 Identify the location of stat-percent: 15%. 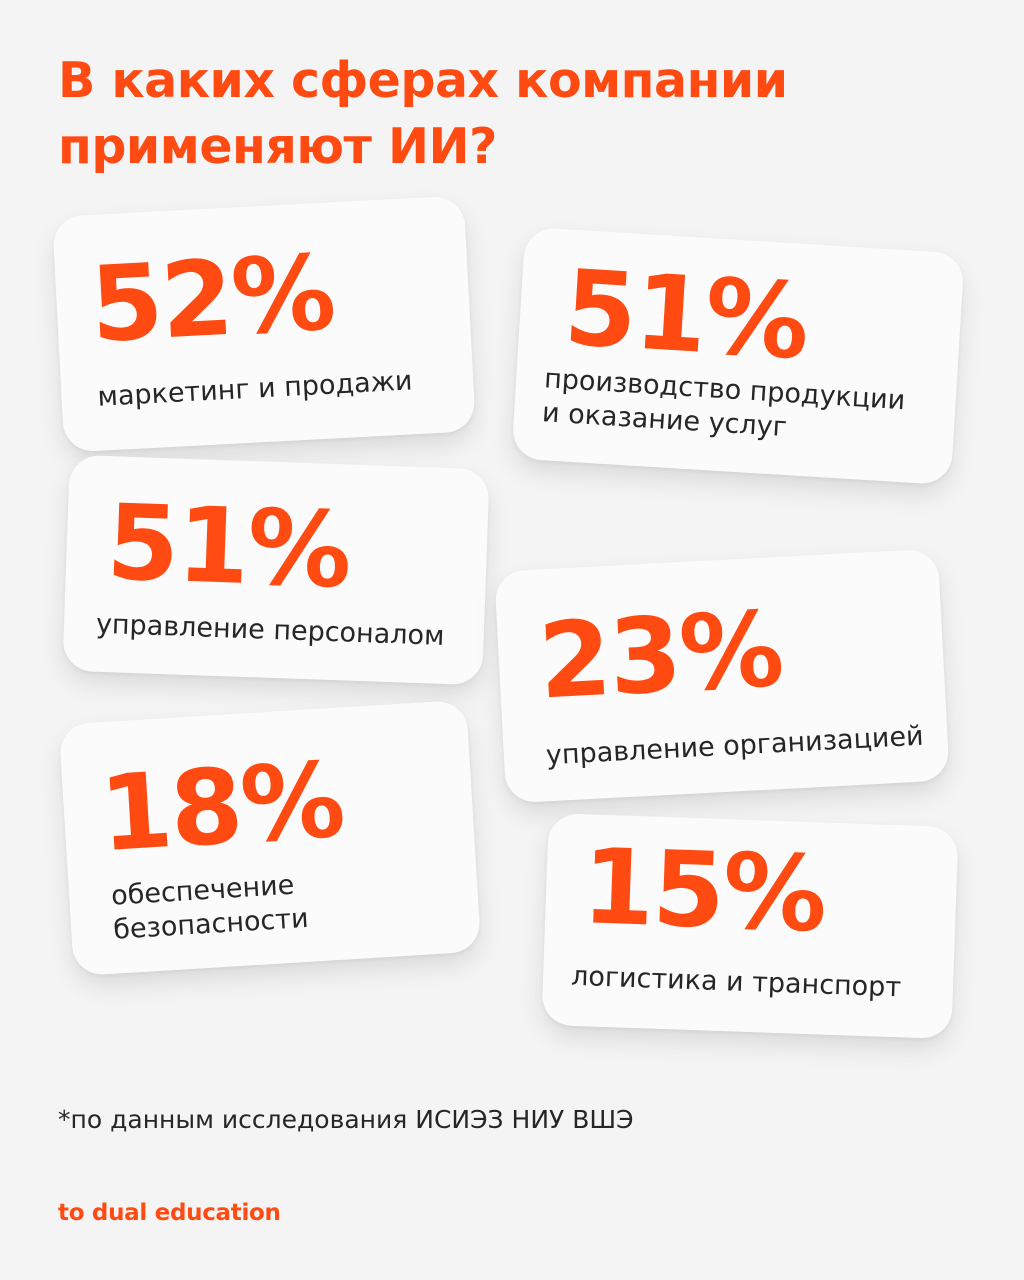
(704, 890).